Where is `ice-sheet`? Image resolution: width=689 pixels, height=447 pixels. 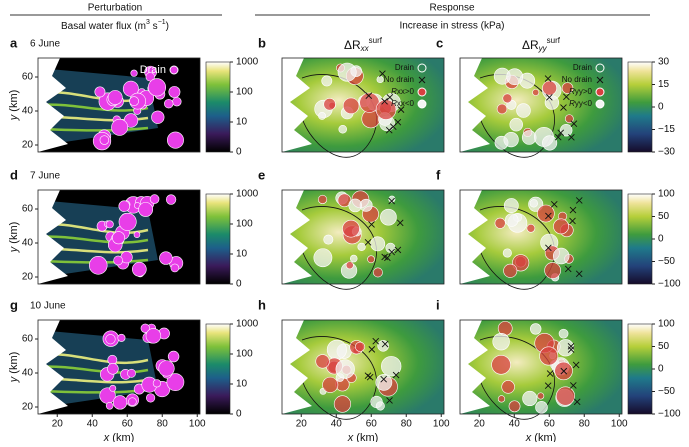
ice-sheet is located at coordinates (98, 369).